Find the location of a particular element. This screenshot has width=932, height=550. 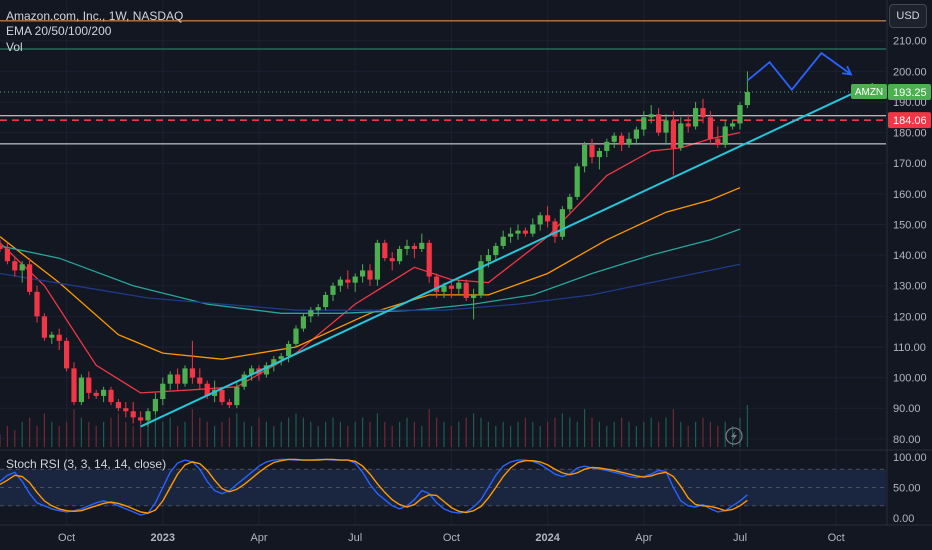

volume-legend: Vol is located at coordinates (14, 47).